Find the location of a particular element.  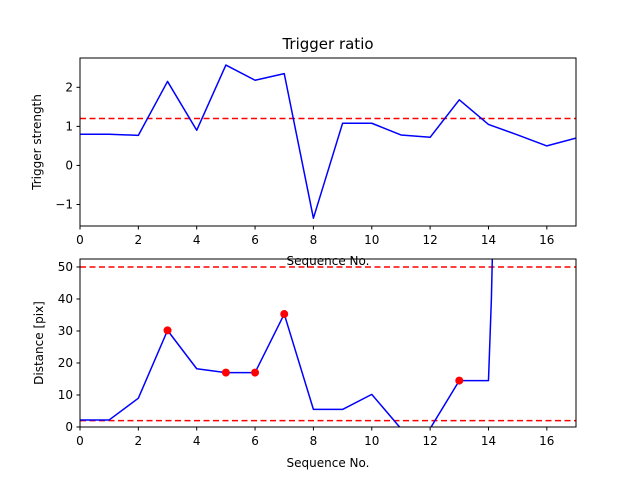

y-tick-label: 20 is located at coordinates (65, 363).